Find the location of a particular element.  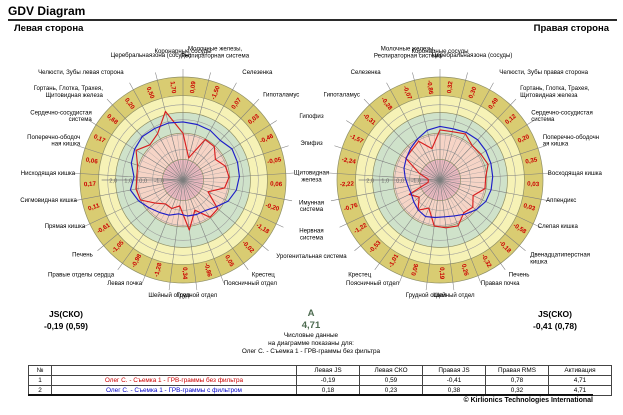

series-polyline-blue is located at coordinates (448, 172).